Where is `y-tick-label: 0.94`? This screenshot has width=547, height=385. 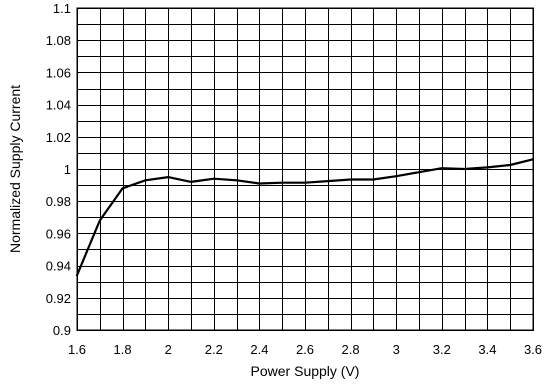
y-tick-label: 0.94 is located at coordinates (58, 266).